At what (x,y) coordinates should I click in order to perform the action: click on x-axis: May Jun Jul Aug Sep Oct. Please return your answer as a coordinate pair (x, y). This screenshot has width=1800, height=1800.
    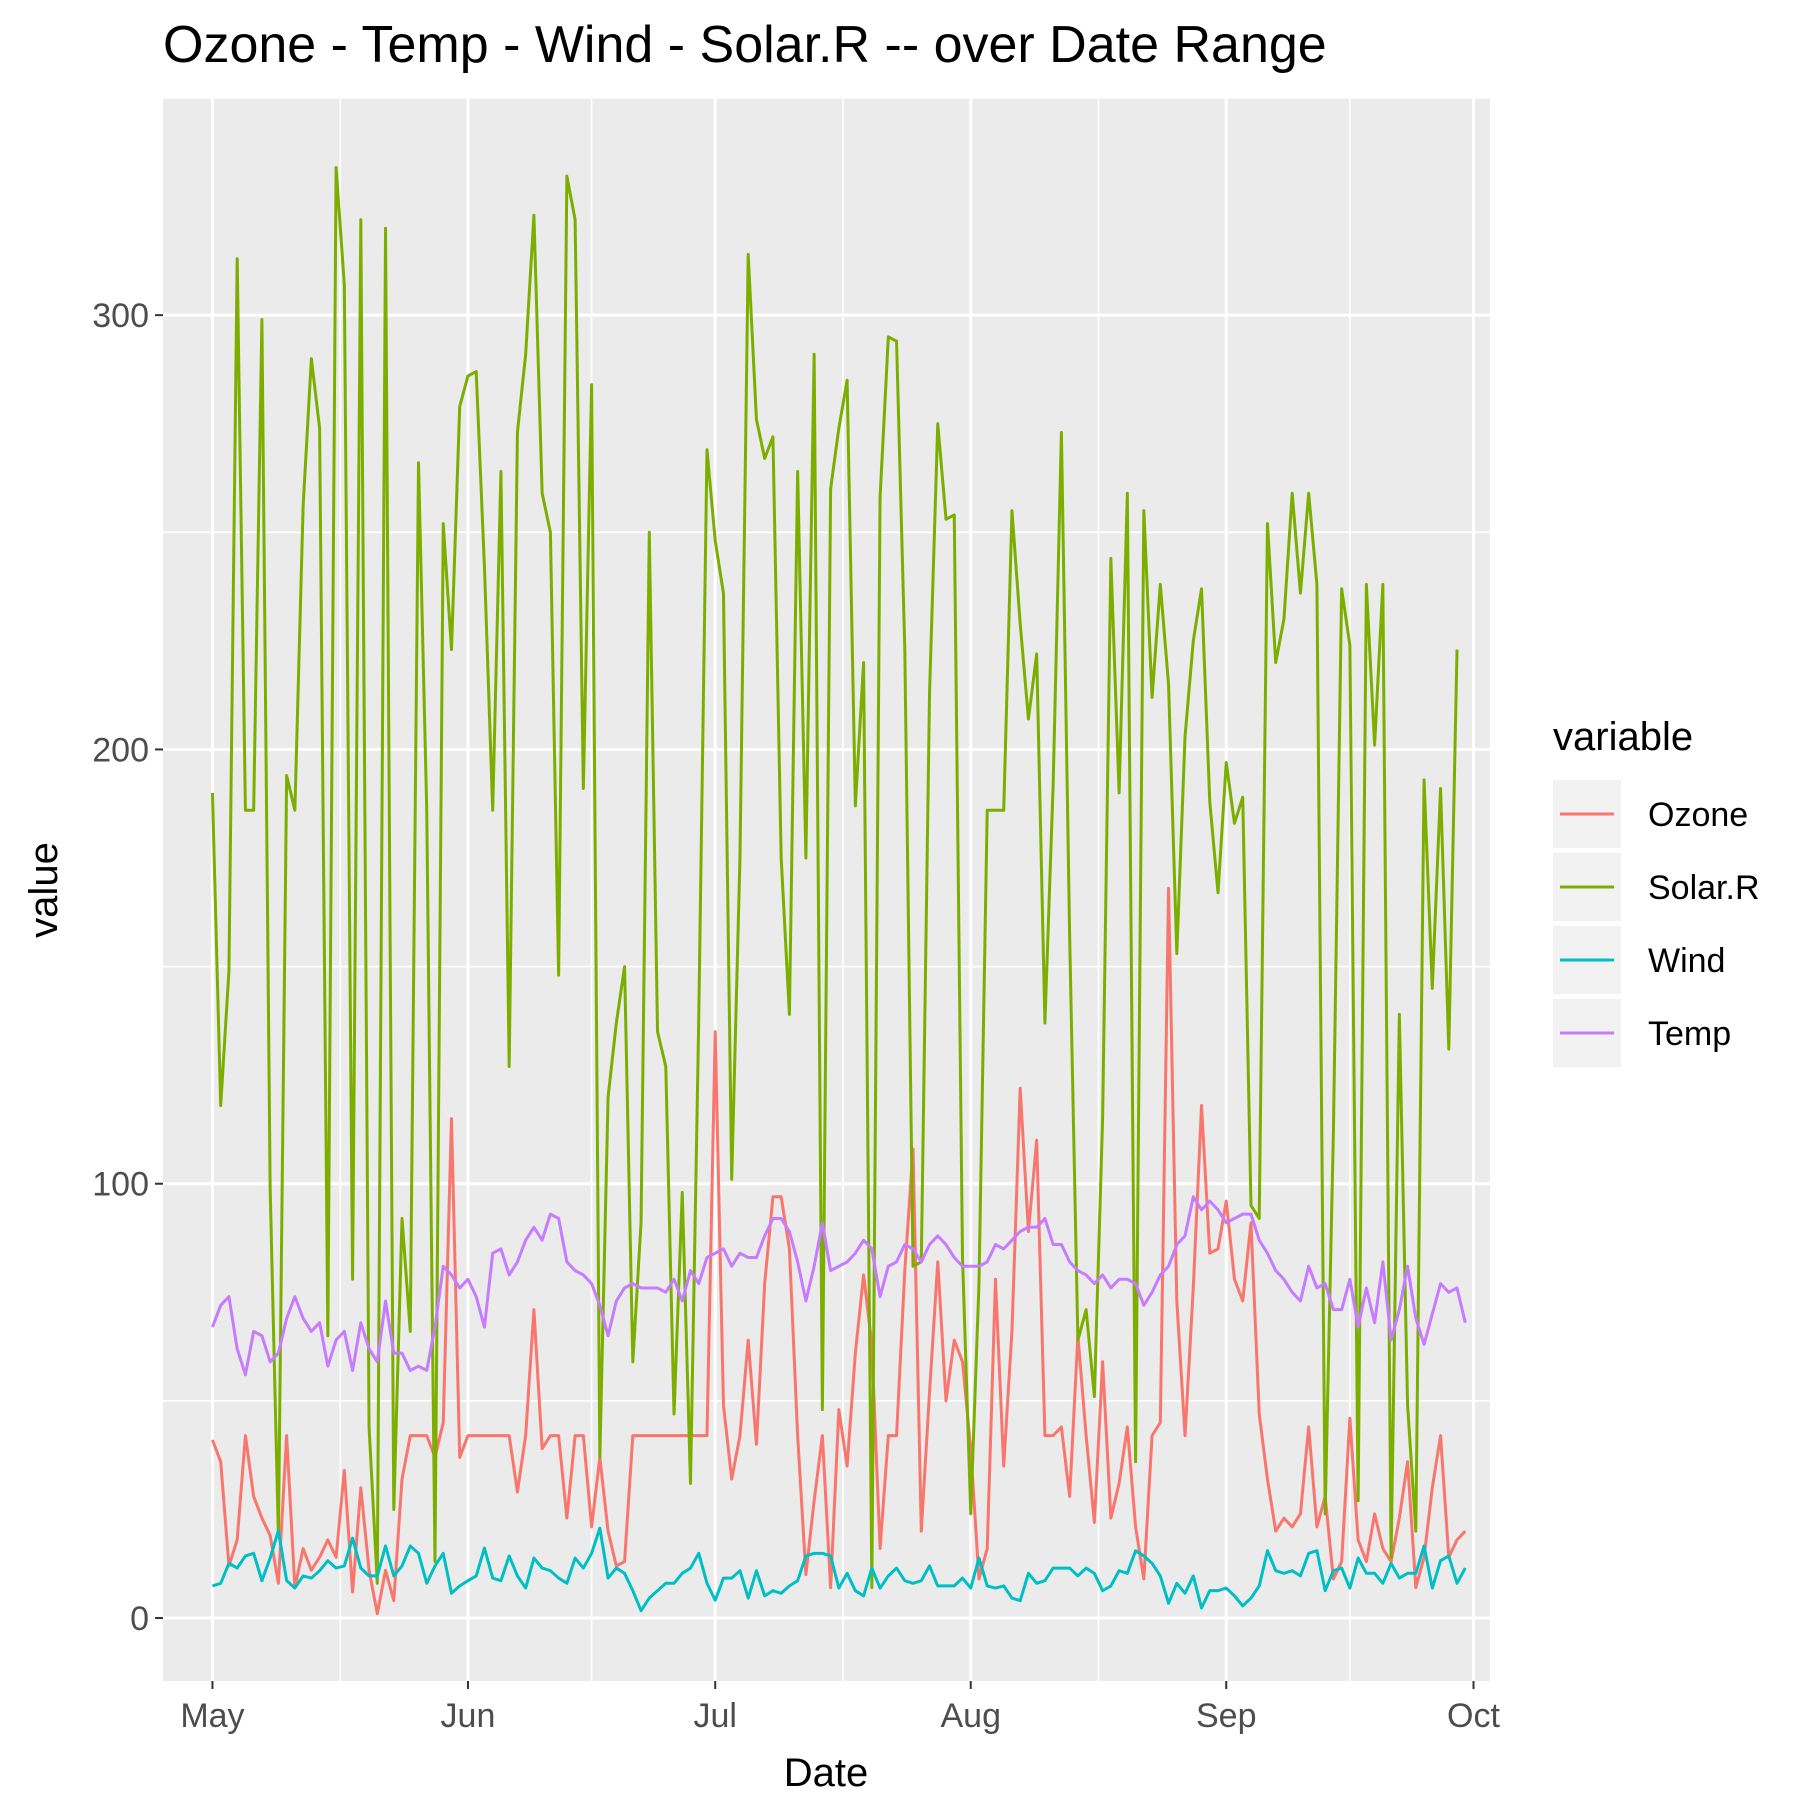
    Looking at the image, I should click on (840, 1708).